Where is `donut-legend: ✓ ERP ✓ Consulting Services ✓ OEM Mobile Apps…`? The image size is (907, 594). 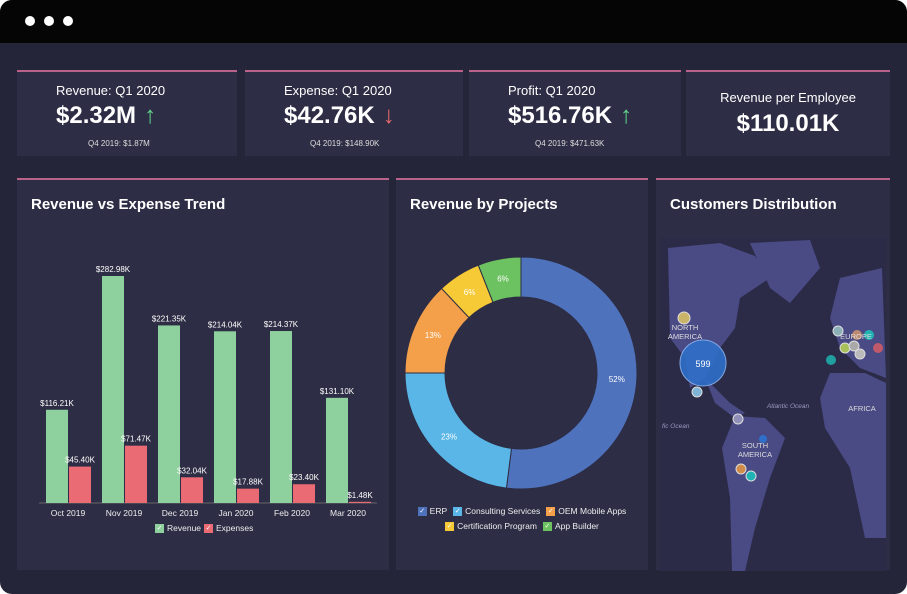 donut-legend: ✓ ERP ✓ Consulting Services ✓ OEM Mobile Apps… is located at coordinates (522, 518).